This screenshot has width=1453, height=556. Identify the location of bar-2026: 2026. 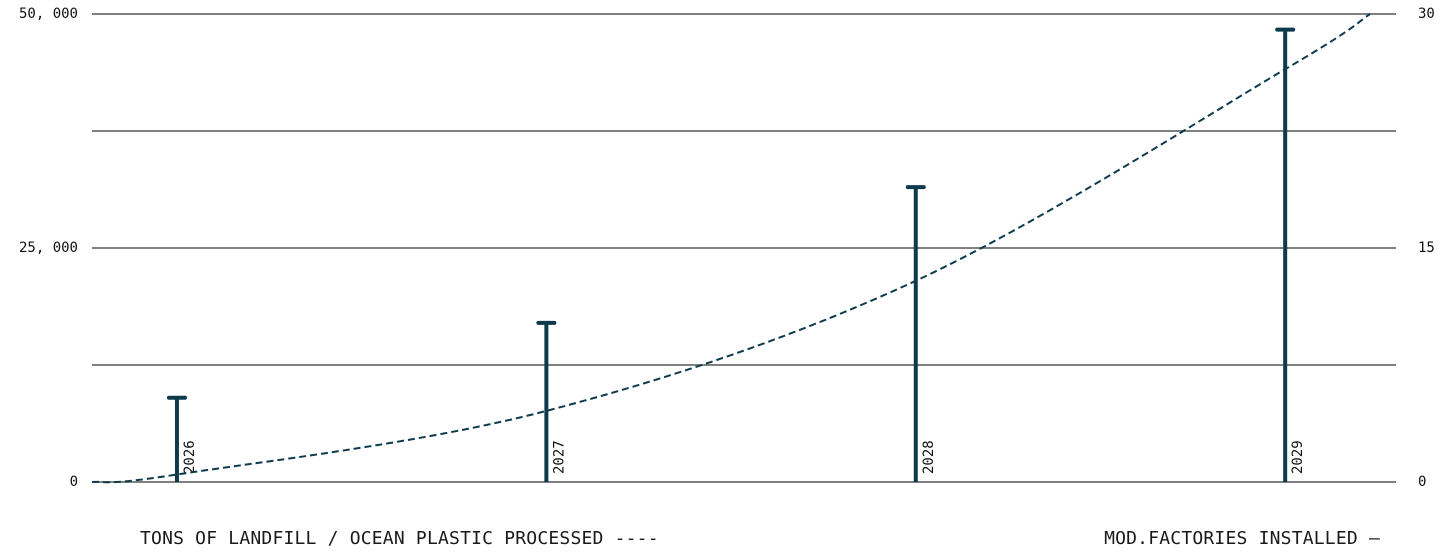
(182, 438).